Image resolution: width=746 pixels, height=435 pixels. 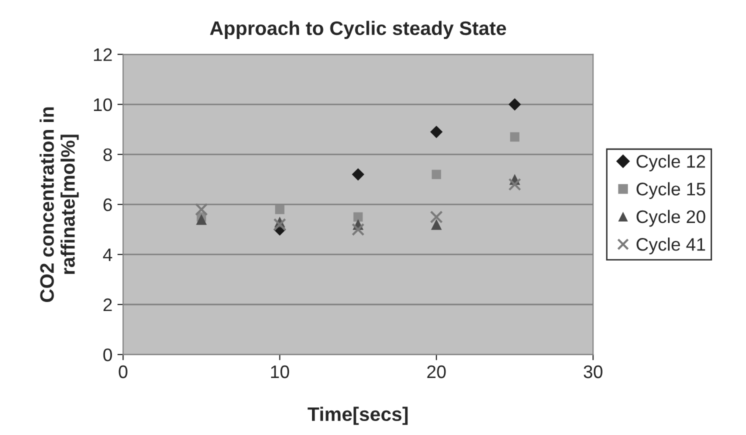 I want to click on legend-label: Cycle 41, so click(x=671, y=246).